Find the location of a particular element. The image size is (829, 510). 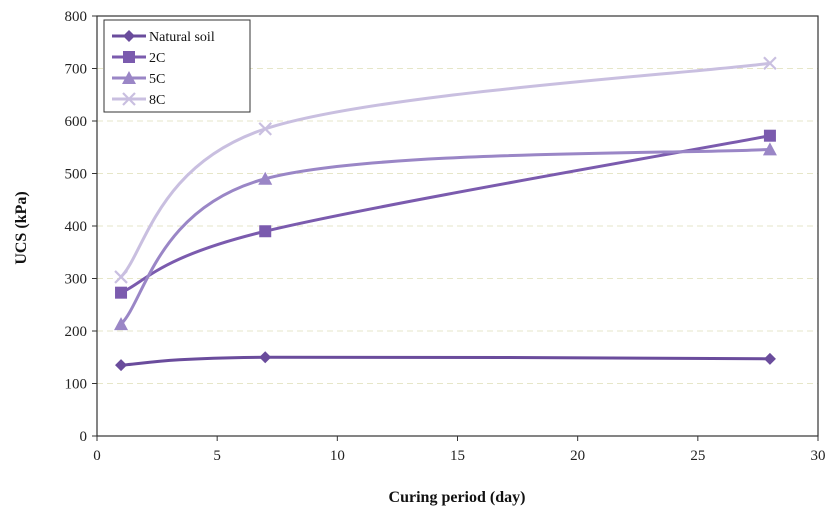

legend-label: Natural soil is located at coordinates (182, 37).